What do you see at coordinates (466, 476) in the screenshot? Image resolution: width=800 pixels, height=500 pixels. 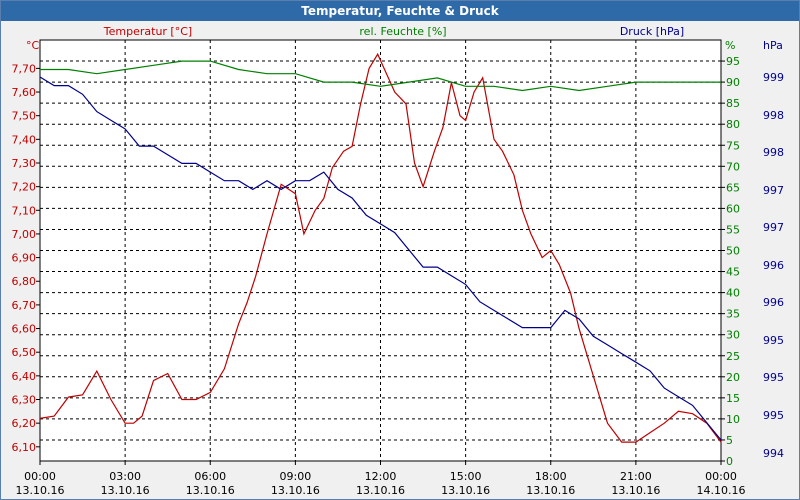 I see `x-tick-time: 15:00` at bounding box center [466, 476].